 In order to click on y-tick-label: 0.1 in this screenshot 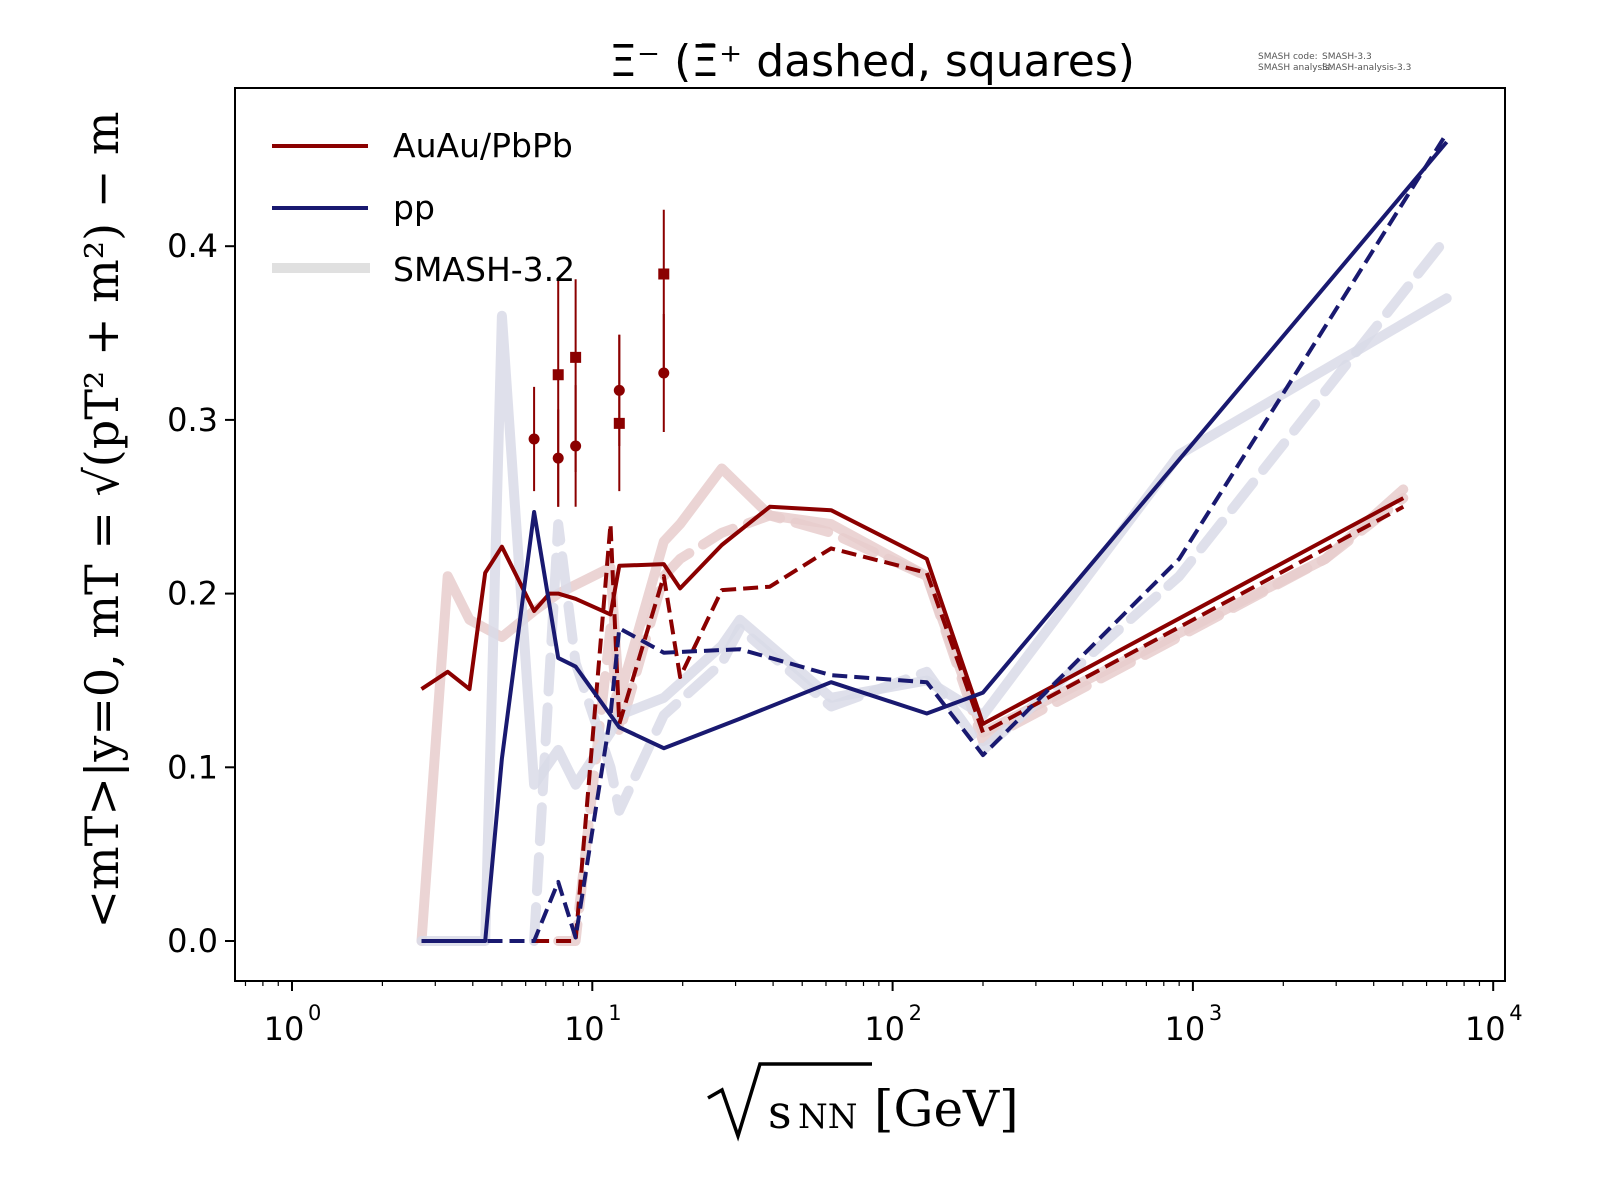, I will do `click(192, 767)`.